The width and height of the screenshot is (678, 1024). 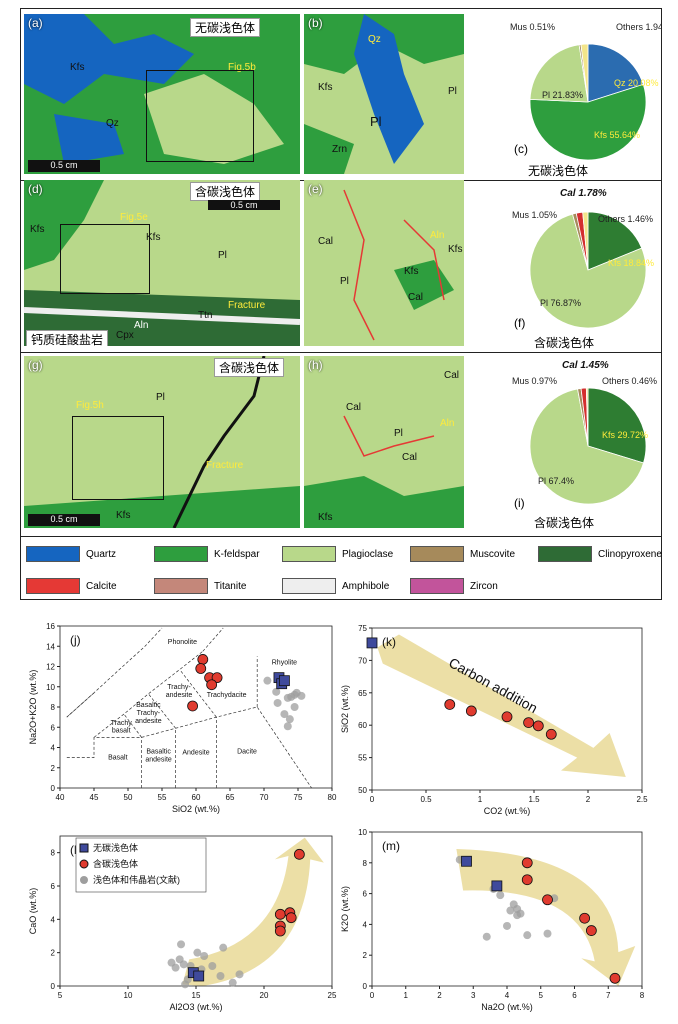 I want to click on legend-label: Muscovite, so click(x=493, y=554).